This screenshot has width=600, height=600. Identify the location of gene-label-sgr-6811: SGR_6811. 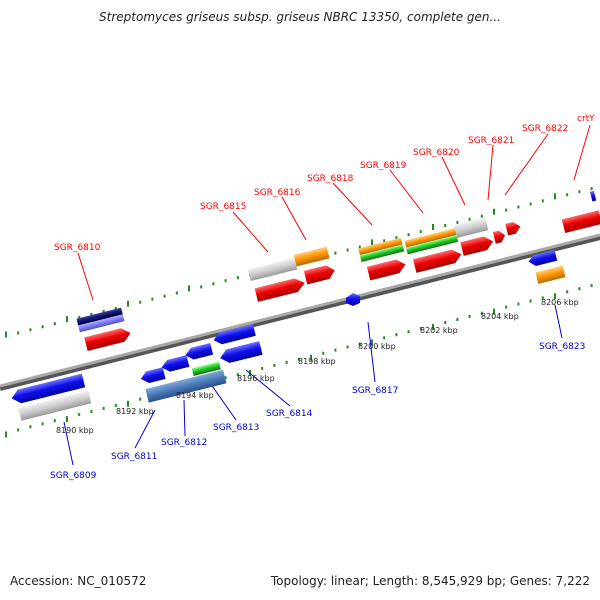
(134, 457).